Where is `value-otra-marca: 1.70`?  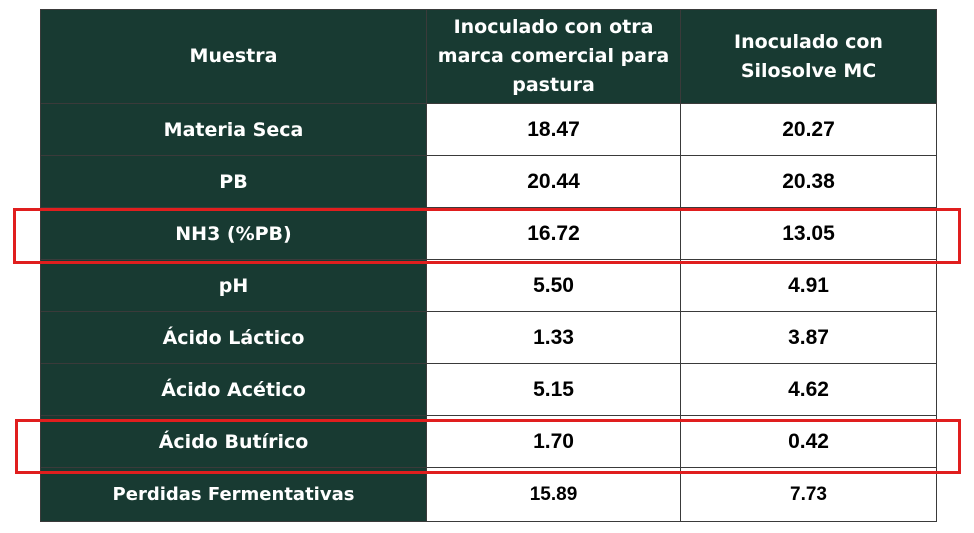 value-otra-marca: 1.70 is located at coordinates (553, 441).